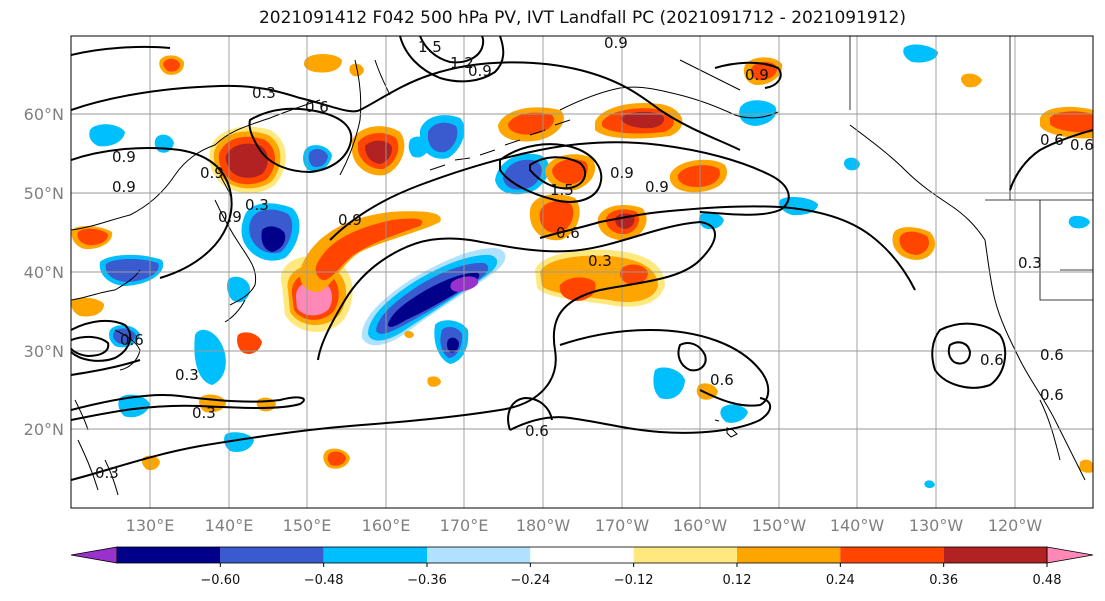  Describe the element at coordinates (779, 525) in the screenshot. I see `lon-label: 150°W` at that location.